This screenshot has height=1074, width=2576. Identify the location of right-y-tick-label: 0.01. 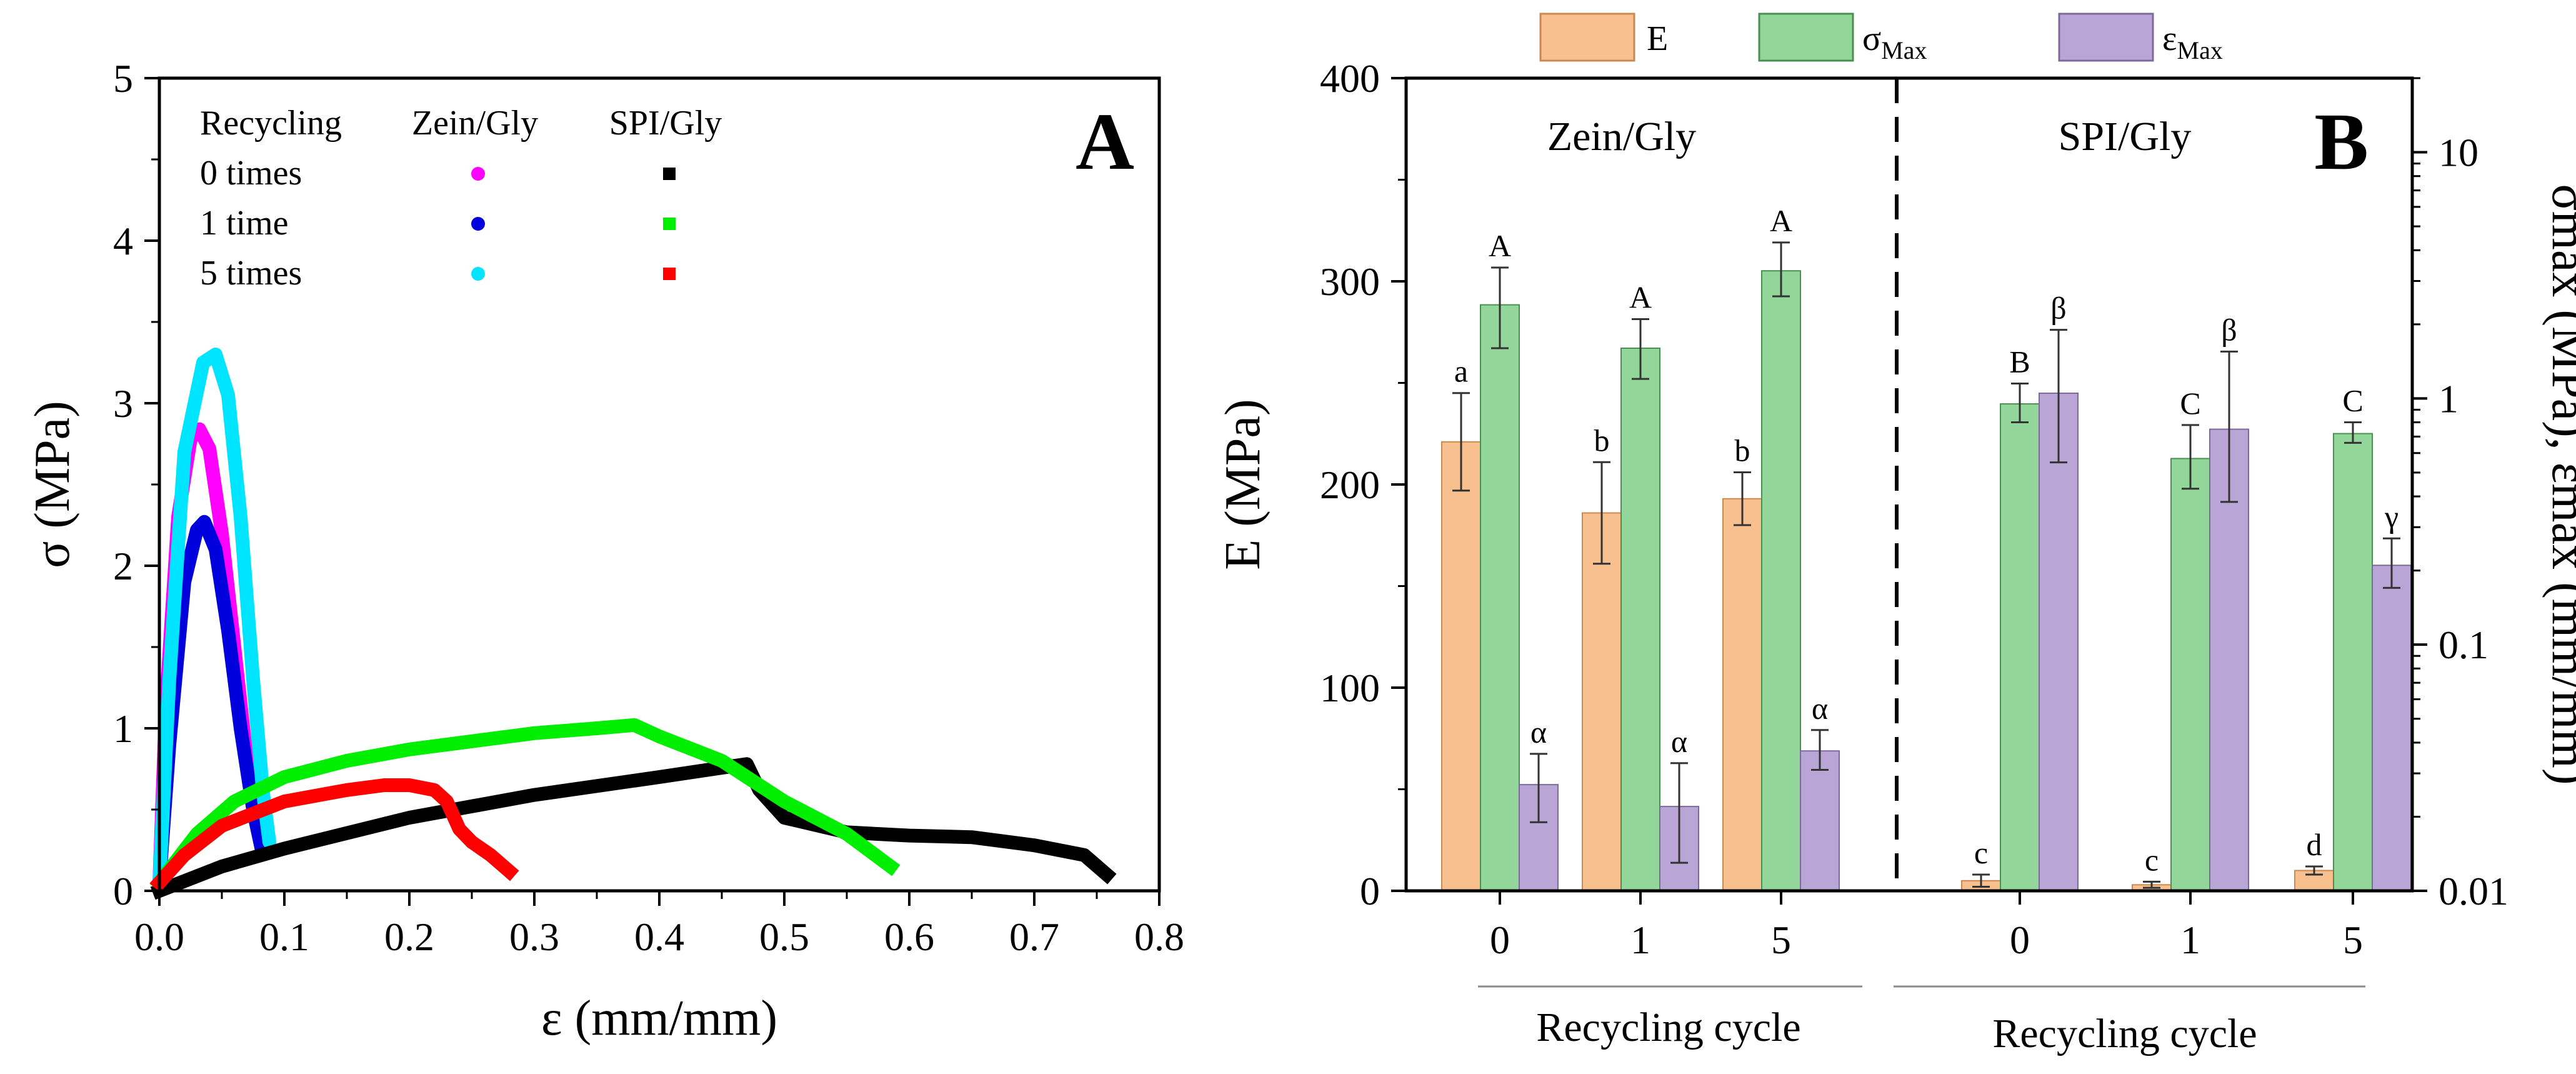
(2474, 891).